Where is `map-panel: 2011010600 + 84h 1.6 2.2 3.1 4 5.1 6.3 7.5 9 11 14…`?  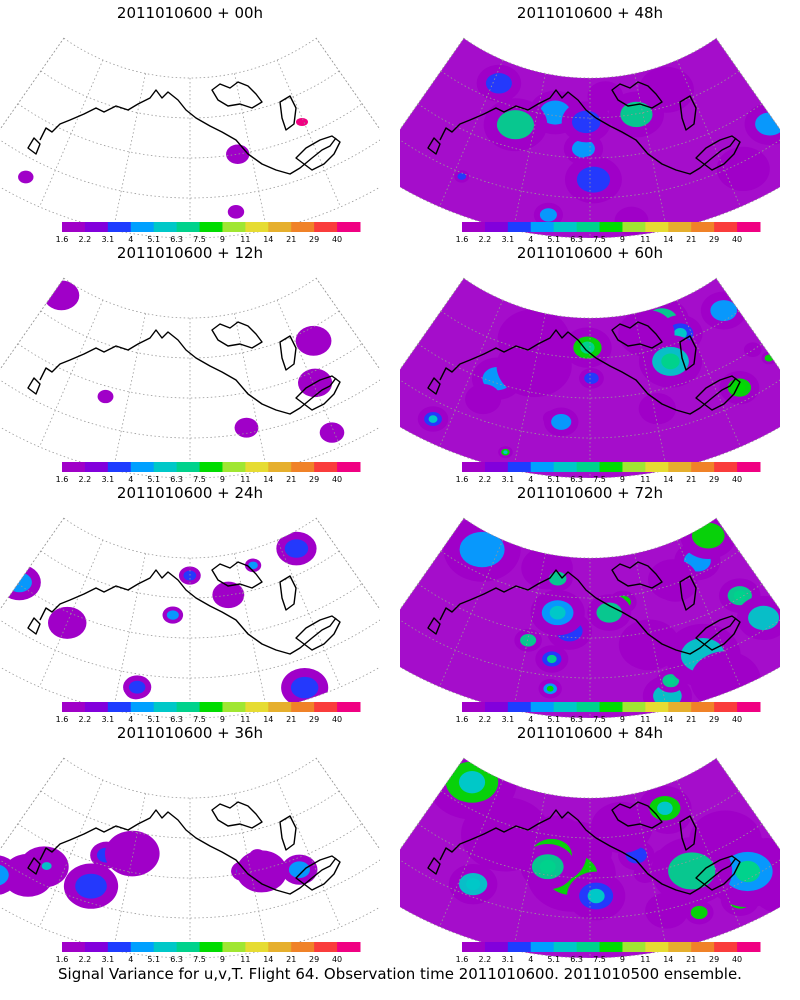 map-panel: 2011010600 + 84h 1.6 2.2 3.1 4 5.1 6.3 7.5 9 11 14… is located at coordinates (590, 845).